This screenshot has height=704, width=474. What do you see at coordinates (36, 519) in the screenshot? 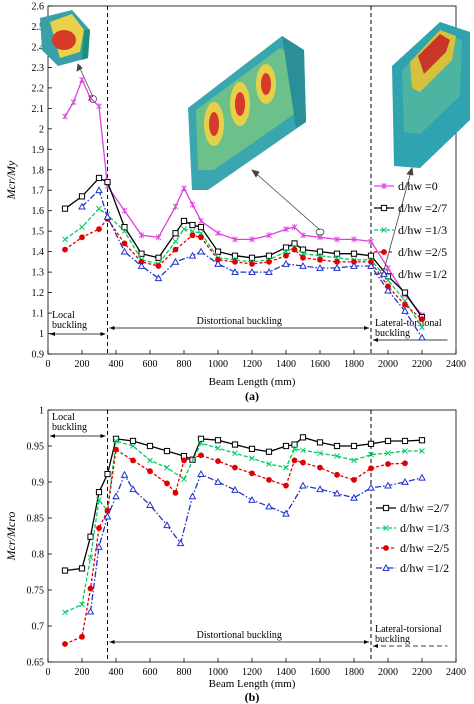
I see `y-tick-label: 0.85` at bounding box center [36, 519].